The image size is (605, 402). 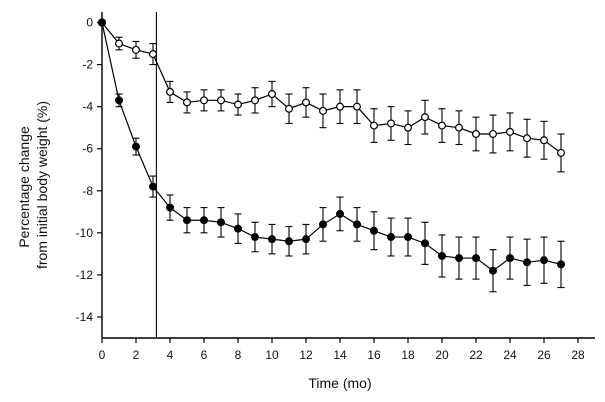 I want to click on x-tick-label: 20, so click(x=442, y=355).